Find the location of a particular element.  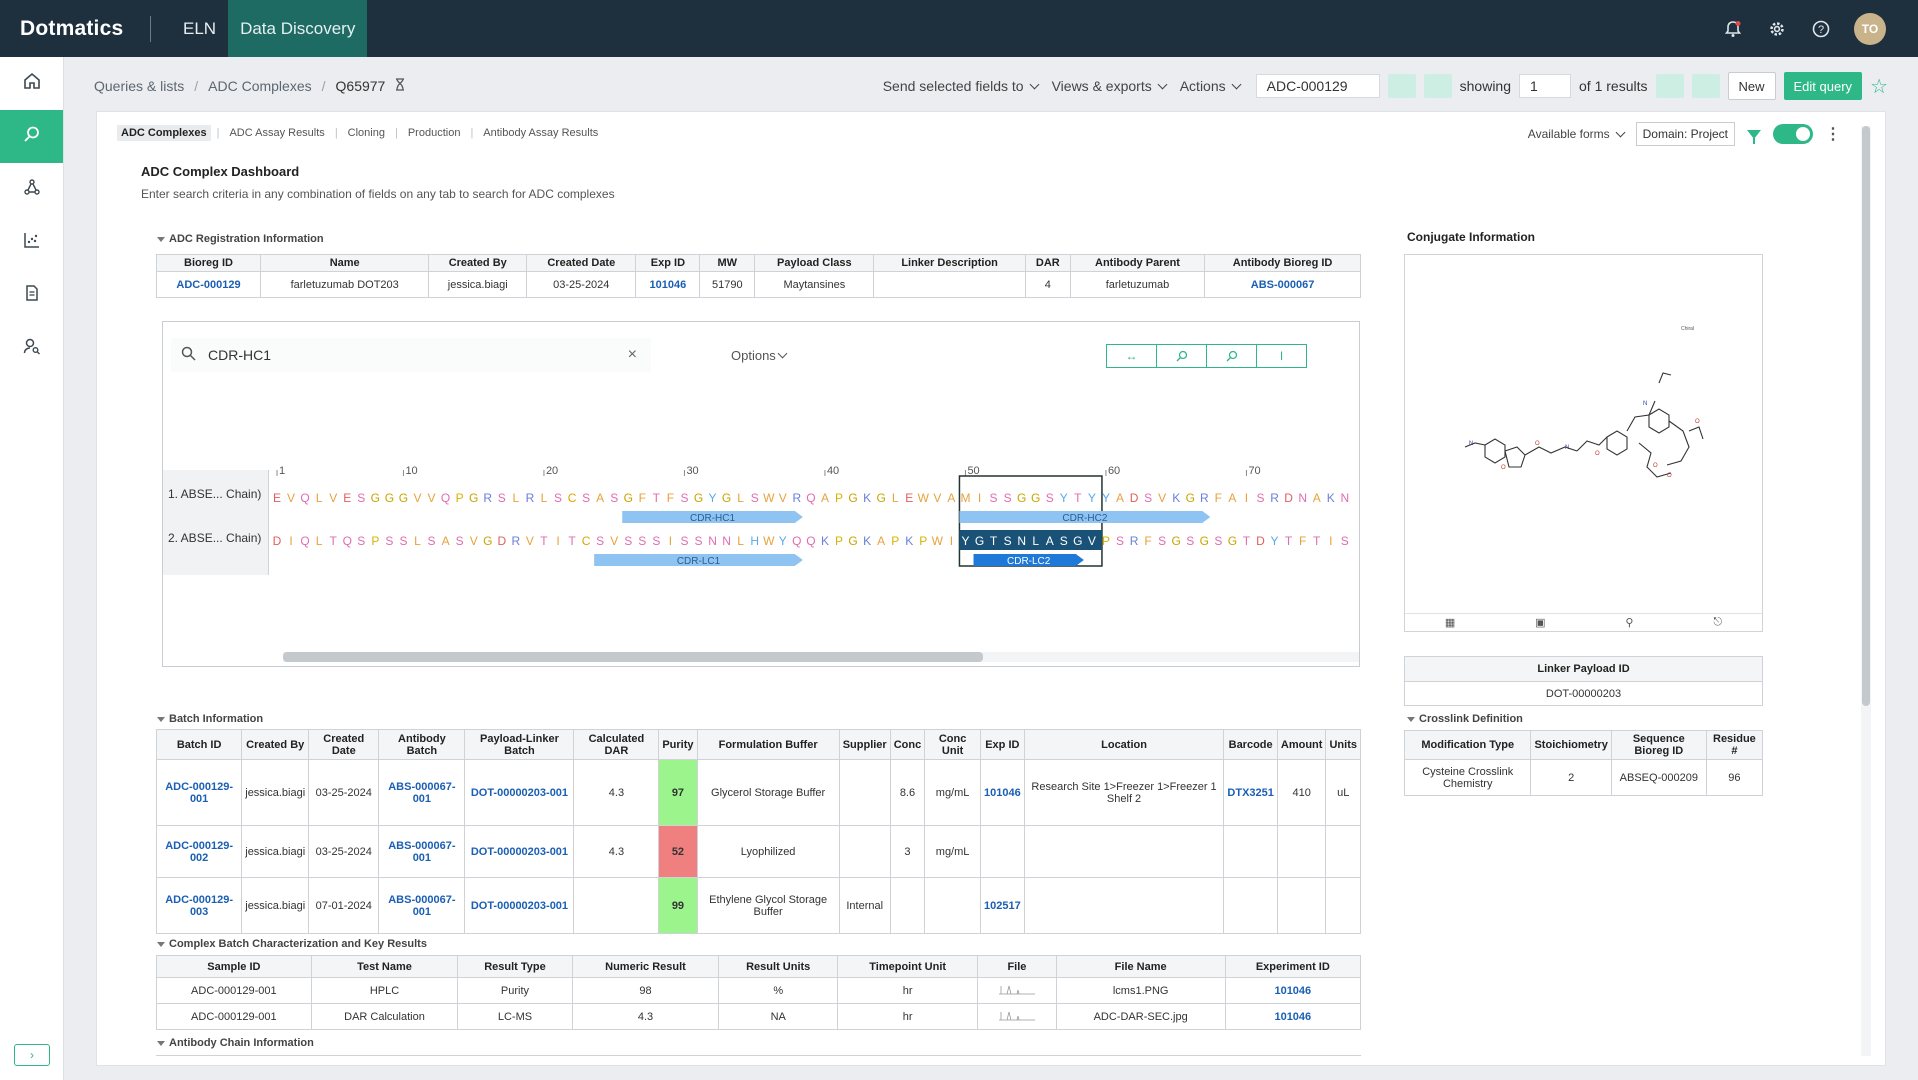

batch-cell-barcode: DTX3251 is located at coordinates (1250, 792).